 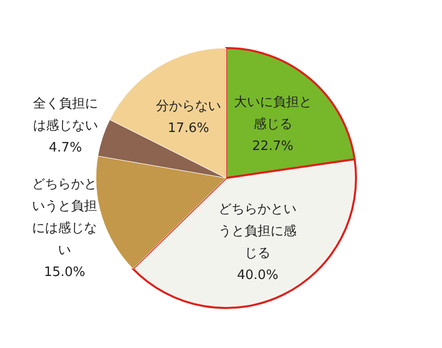 I want to click on slice-label: 大いに負担と感じる, so click(x=273, y=113).